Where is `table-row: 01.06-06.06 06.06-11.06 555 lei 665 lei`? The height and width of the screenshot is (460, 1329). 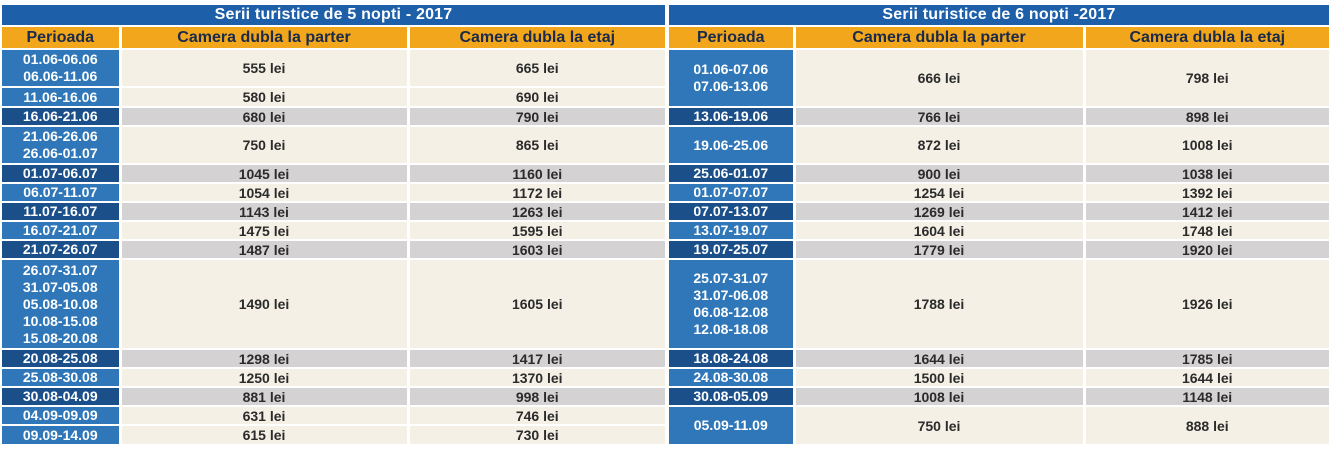
table-row: 01.06-06.06 06.06-11.06 555 lei 665 lei is located at coordinates (333, 67).